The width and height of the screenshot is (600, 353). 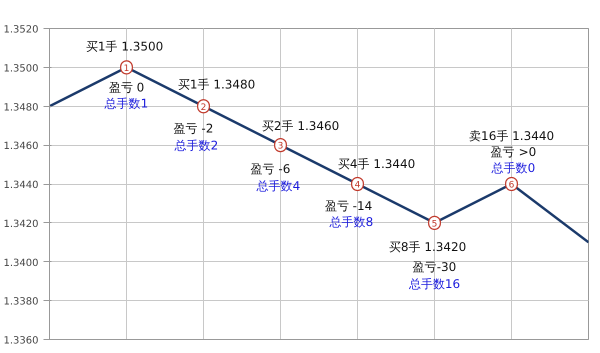 What do you see at coordinates (513, 168) in the screenshot?
I see `annotation: 总手数0` at bounding box center [513, 168].